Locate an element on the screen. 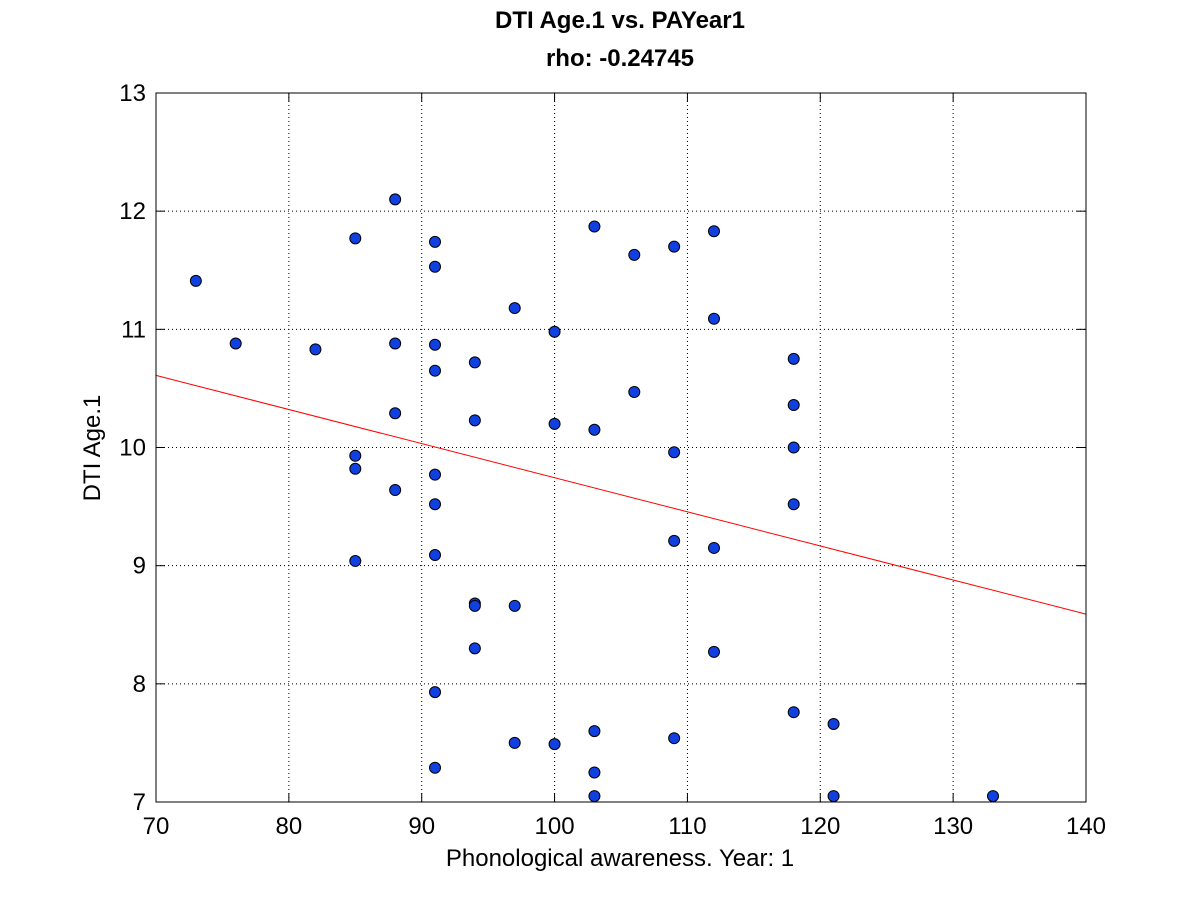 Image resolution: width=1200 pixels, height=900 pixels. y-tick-label: 13 is located at coordinates (132, 93).